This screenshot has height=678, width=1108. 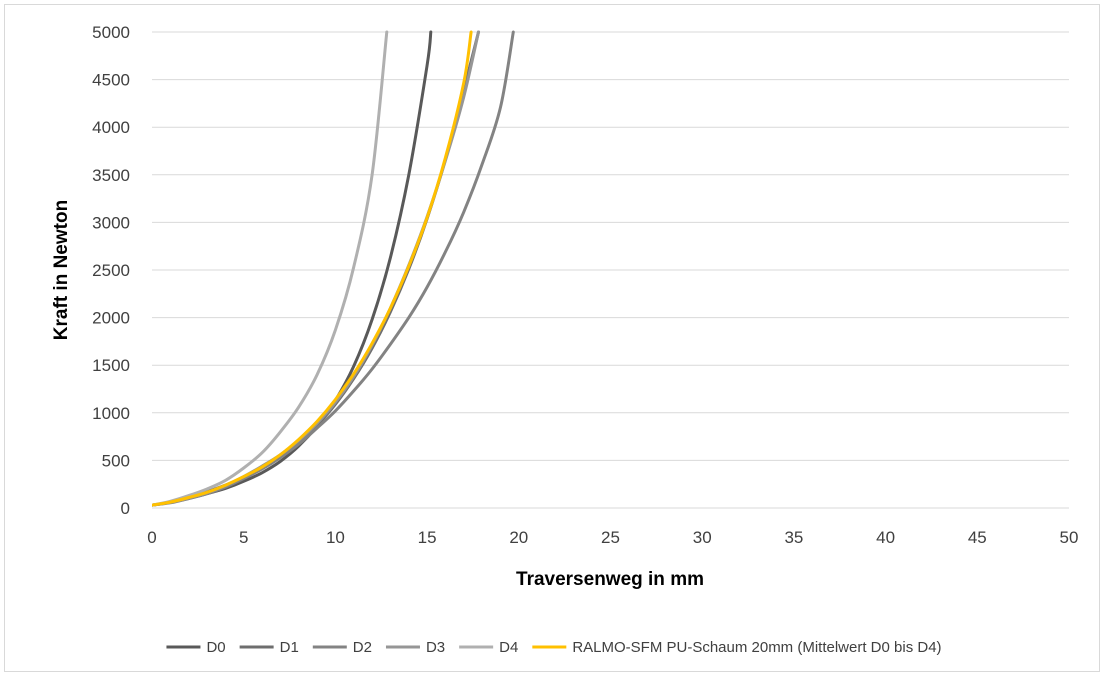 What do you see at coordinates (977, 537) in the screenshot?
I see `x-tick-label: 45` at bounding box center [977, 537].